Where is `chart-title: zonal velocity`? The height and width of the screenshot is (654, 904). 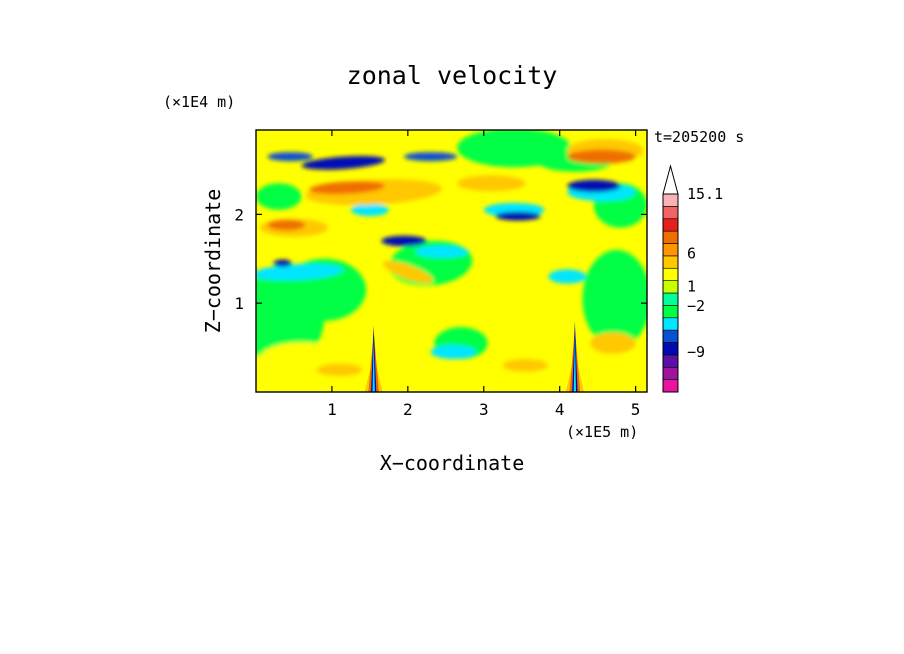
chart-title: zonal velocity is located at coordinates (452, 75).